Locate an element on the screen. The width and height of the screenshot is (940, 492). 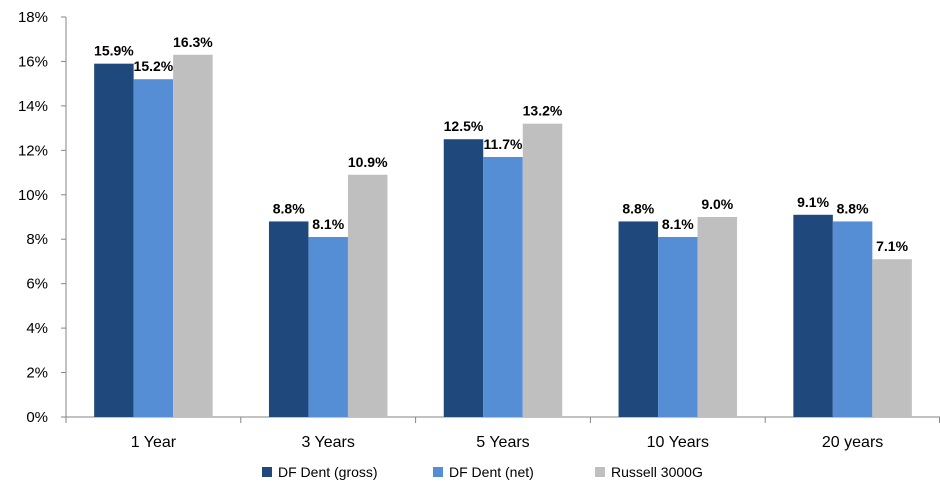
y-tick-label: 0% is located at coordinates (37, 417).